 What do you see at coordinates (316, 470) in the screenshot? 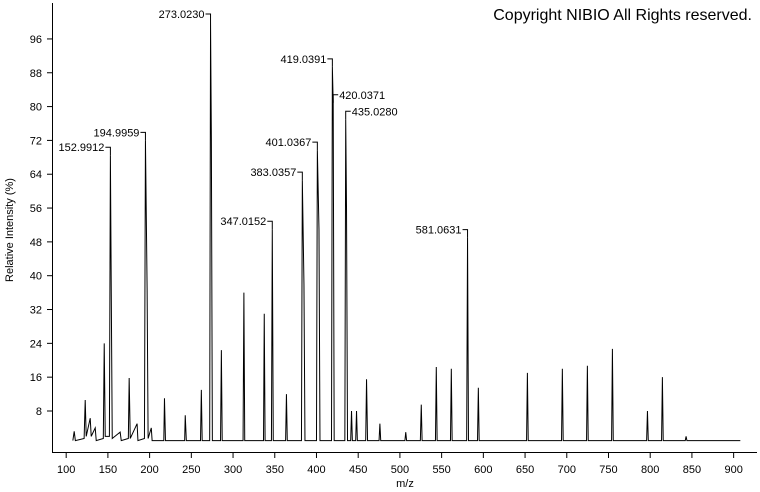
I see `x-tick-label: 400` at bounding box center [316, 470].